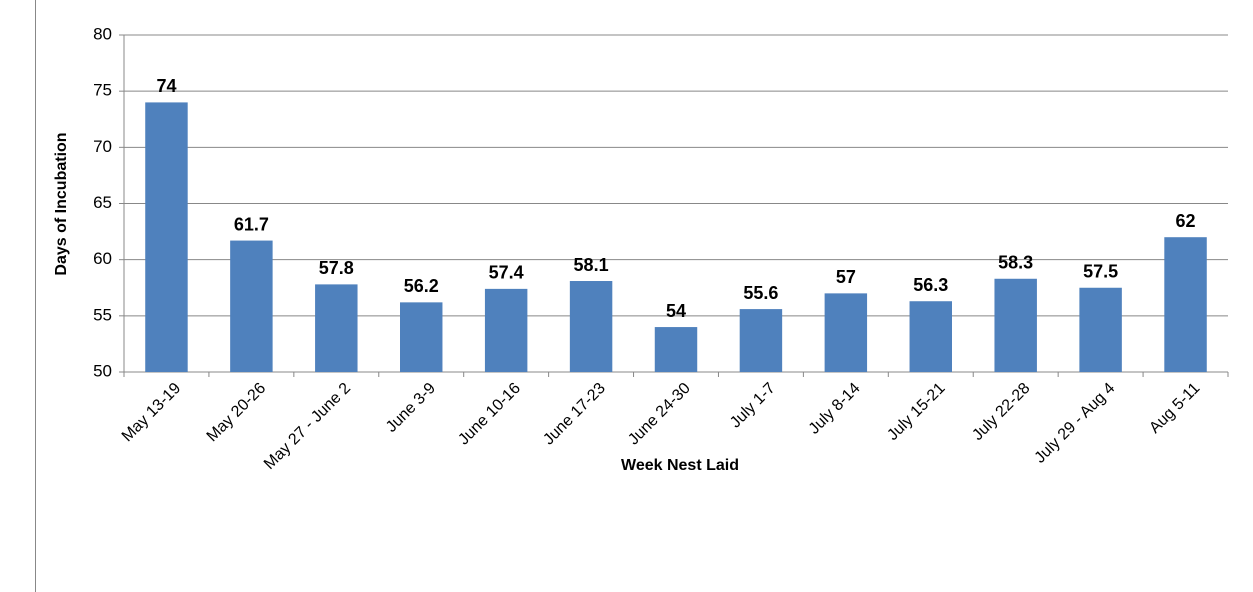 The image size is (1253, 592). Describe the element at coordinates (102, 90) in the screenshot. I see `y-tick-label: 75` at that location.